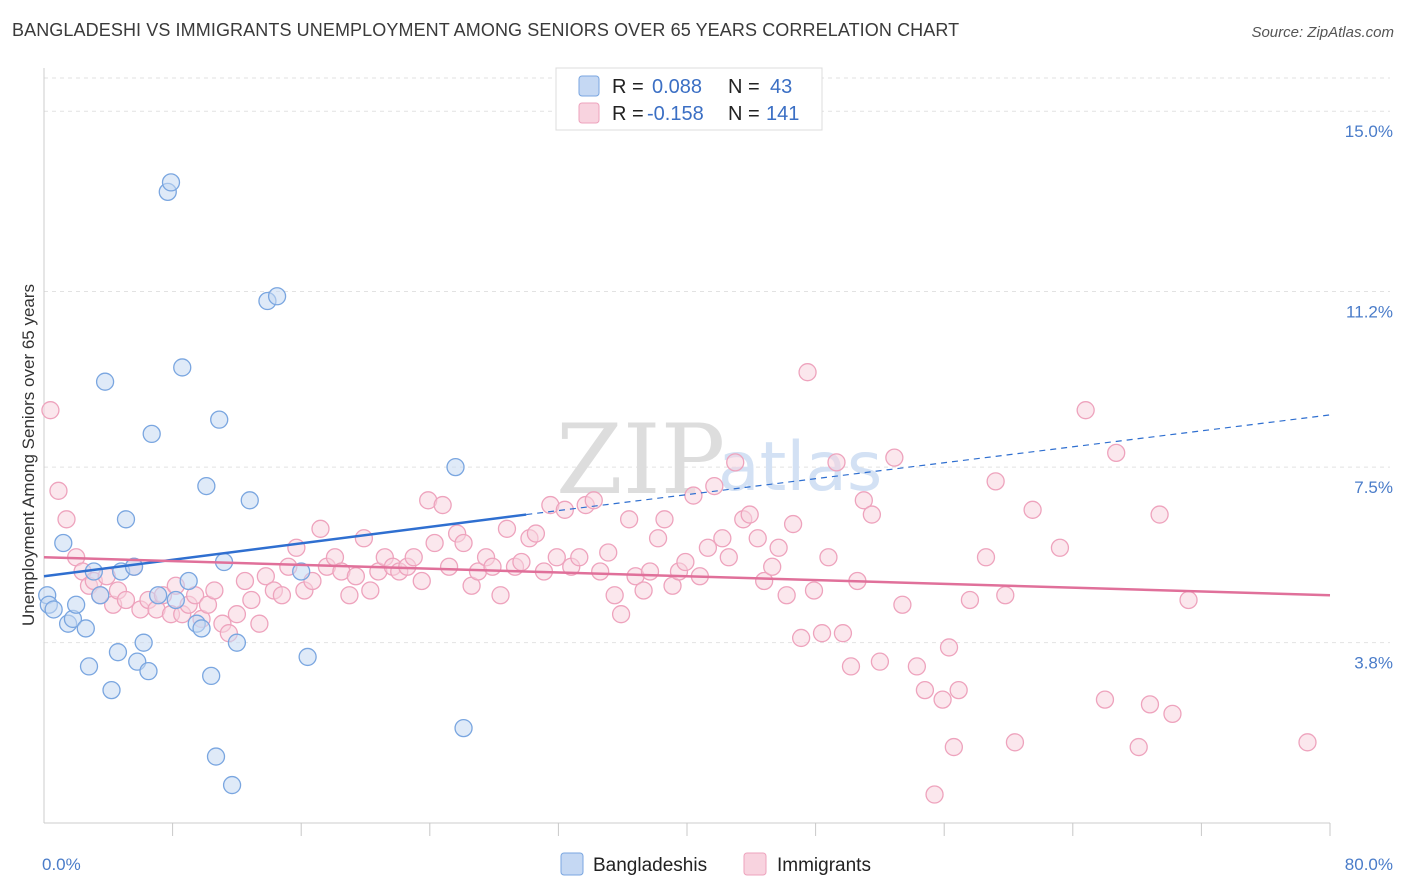 This screenshot has width=1406, height=892. I want to click on top-legend: R = 0.088 N = 43 R = -0.158 N = 141, so click(689, 99).